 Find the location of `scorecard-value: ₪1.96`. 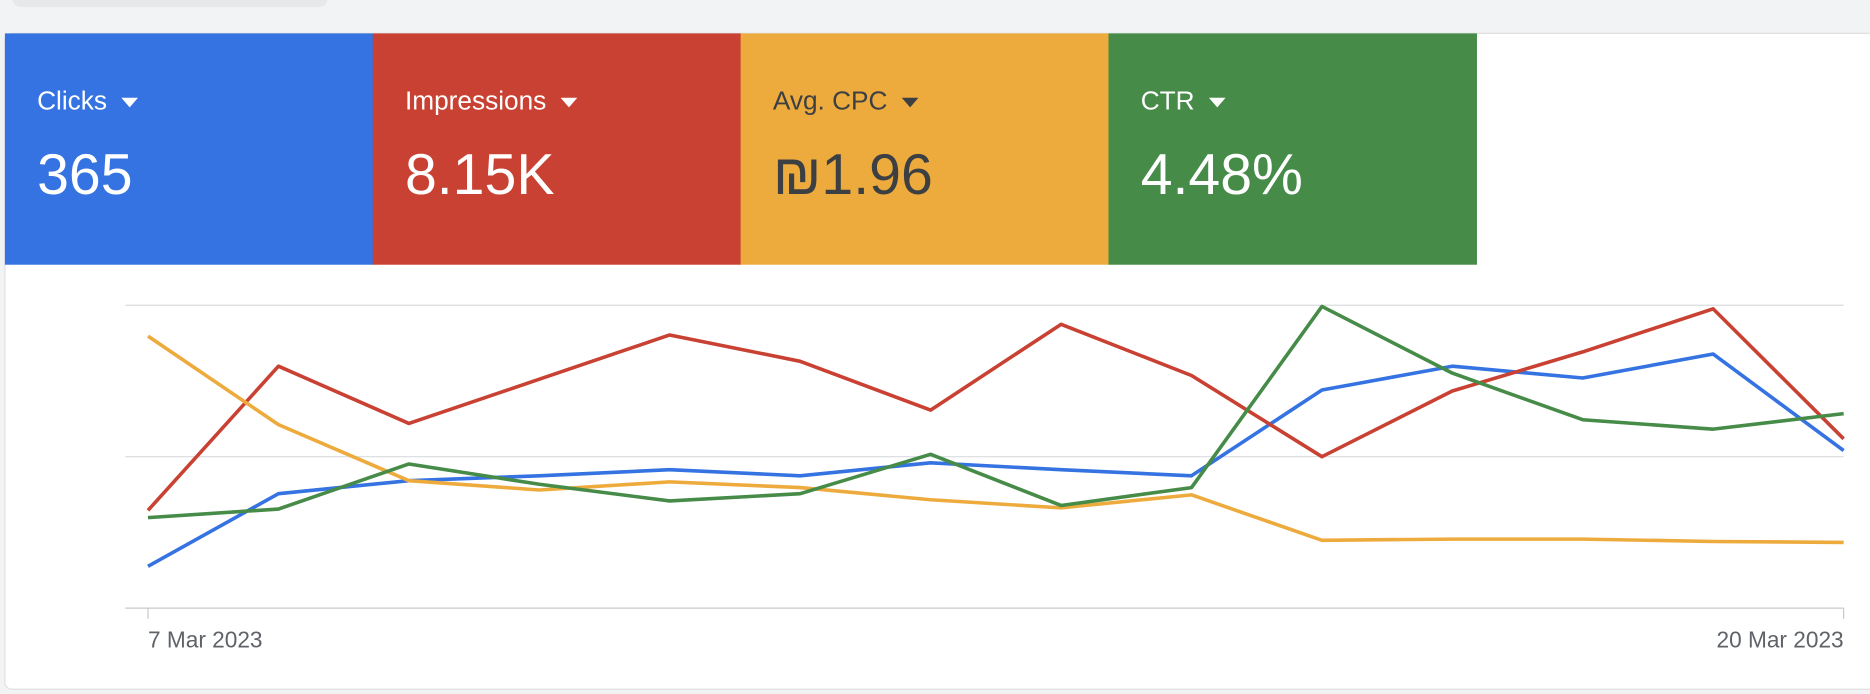

scorecard-value: ₪1.96 is located at coordinates (853, 175).